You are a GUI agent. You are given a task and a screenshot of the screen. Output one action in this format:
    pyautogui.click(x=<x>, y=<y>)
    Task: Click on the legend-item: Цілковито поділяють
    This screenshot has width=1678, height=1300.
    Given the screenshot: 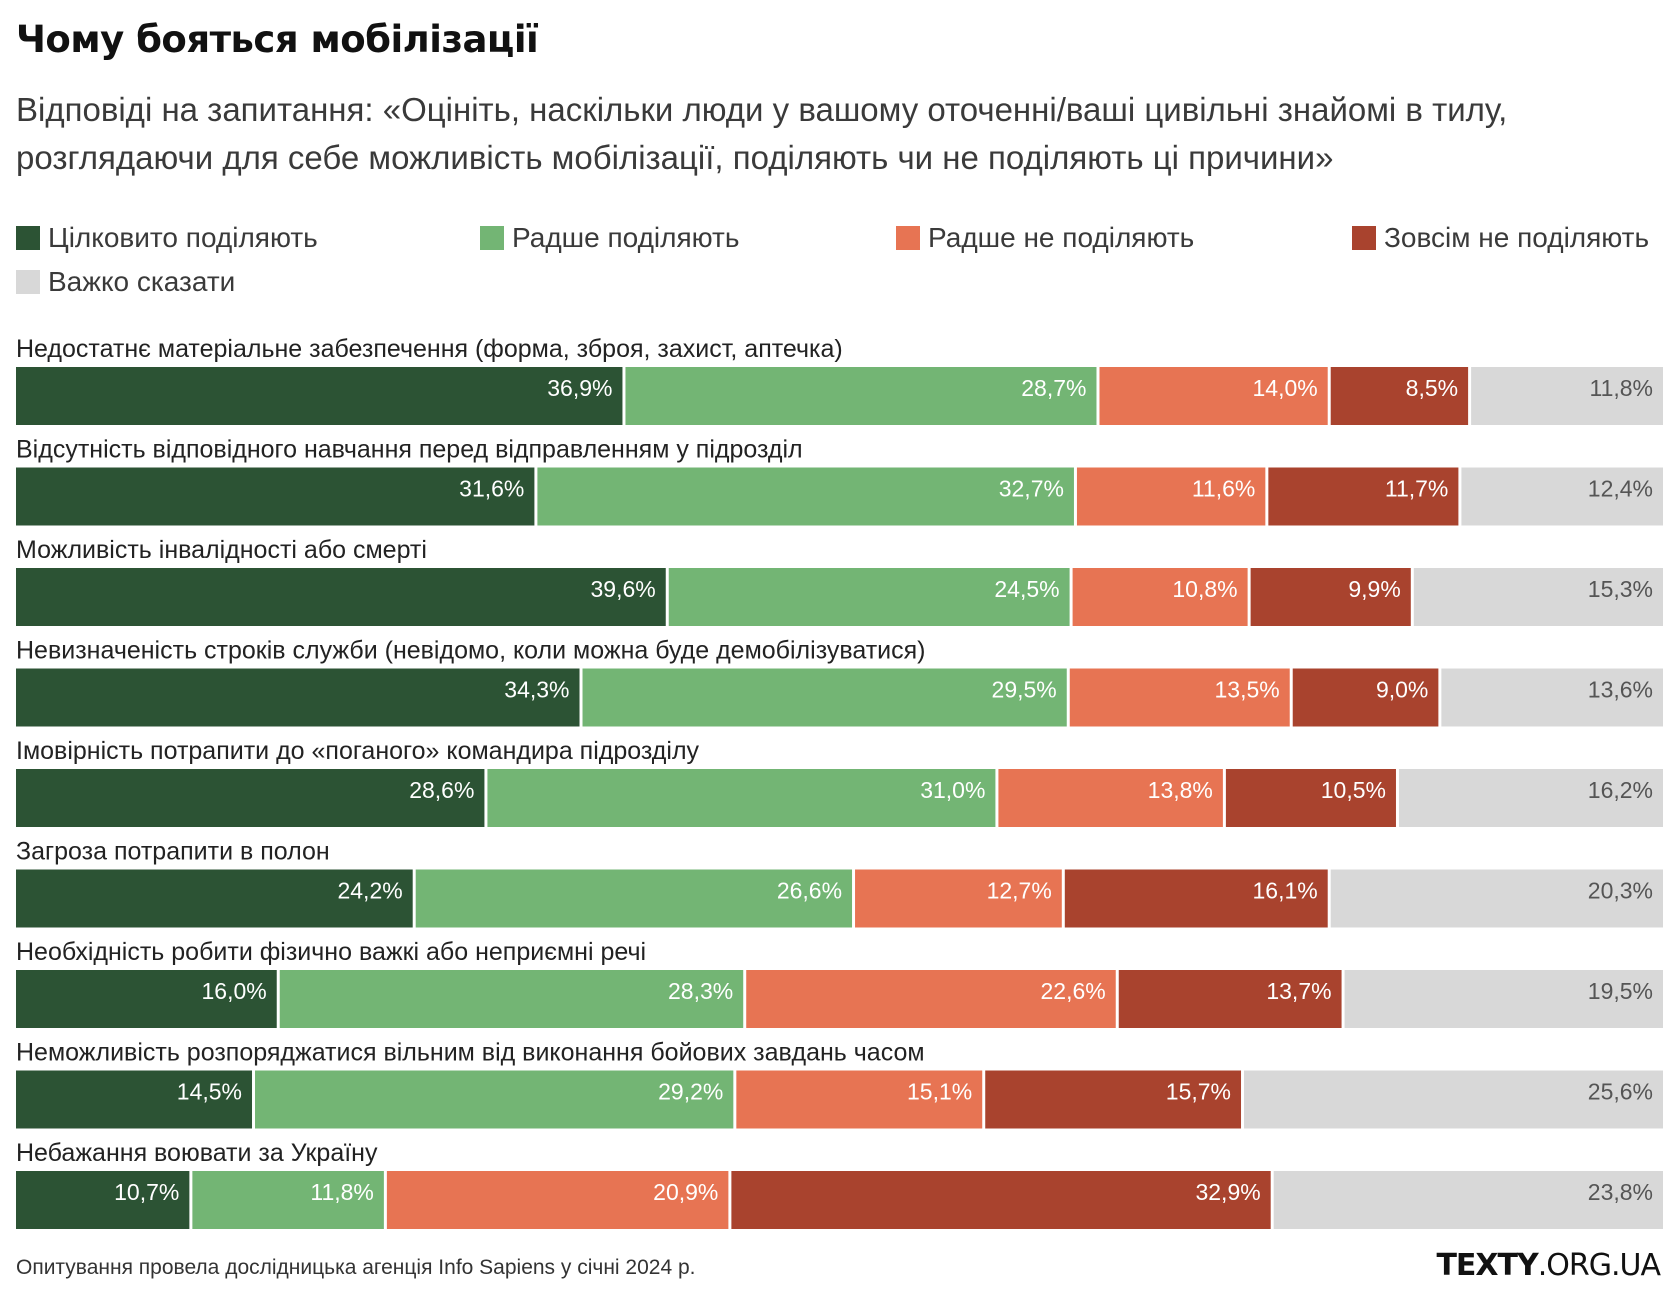 What is the action you would take?
    pyautogui.click(x=167, y=238)
    